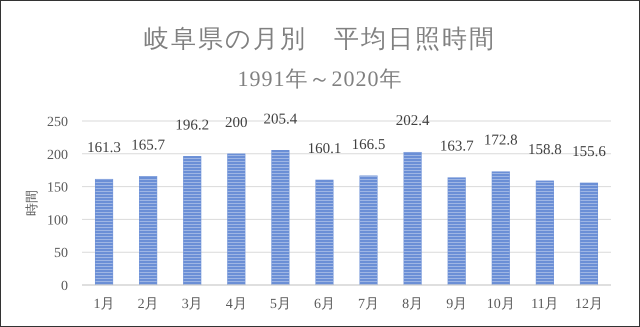 Image resolution: width=640 pixels, height=327 pixels. I want to click on chart-title: 岐阜県の月別 平均日照時間, so click(320, 39).